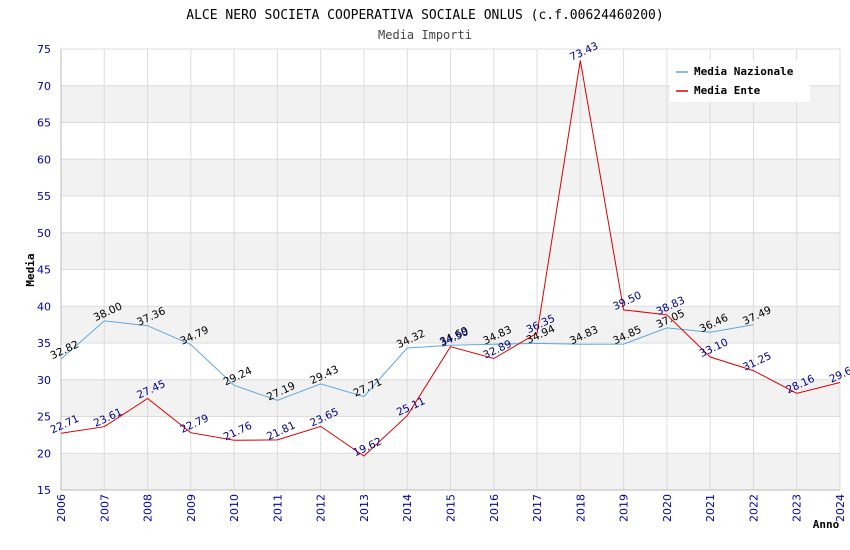 This screenshot has height=550, width=850. What do you see at coordinates (667, 508) in the screenshot?
I see `x-tick-label: 2020` at bounding box center [667, 508].